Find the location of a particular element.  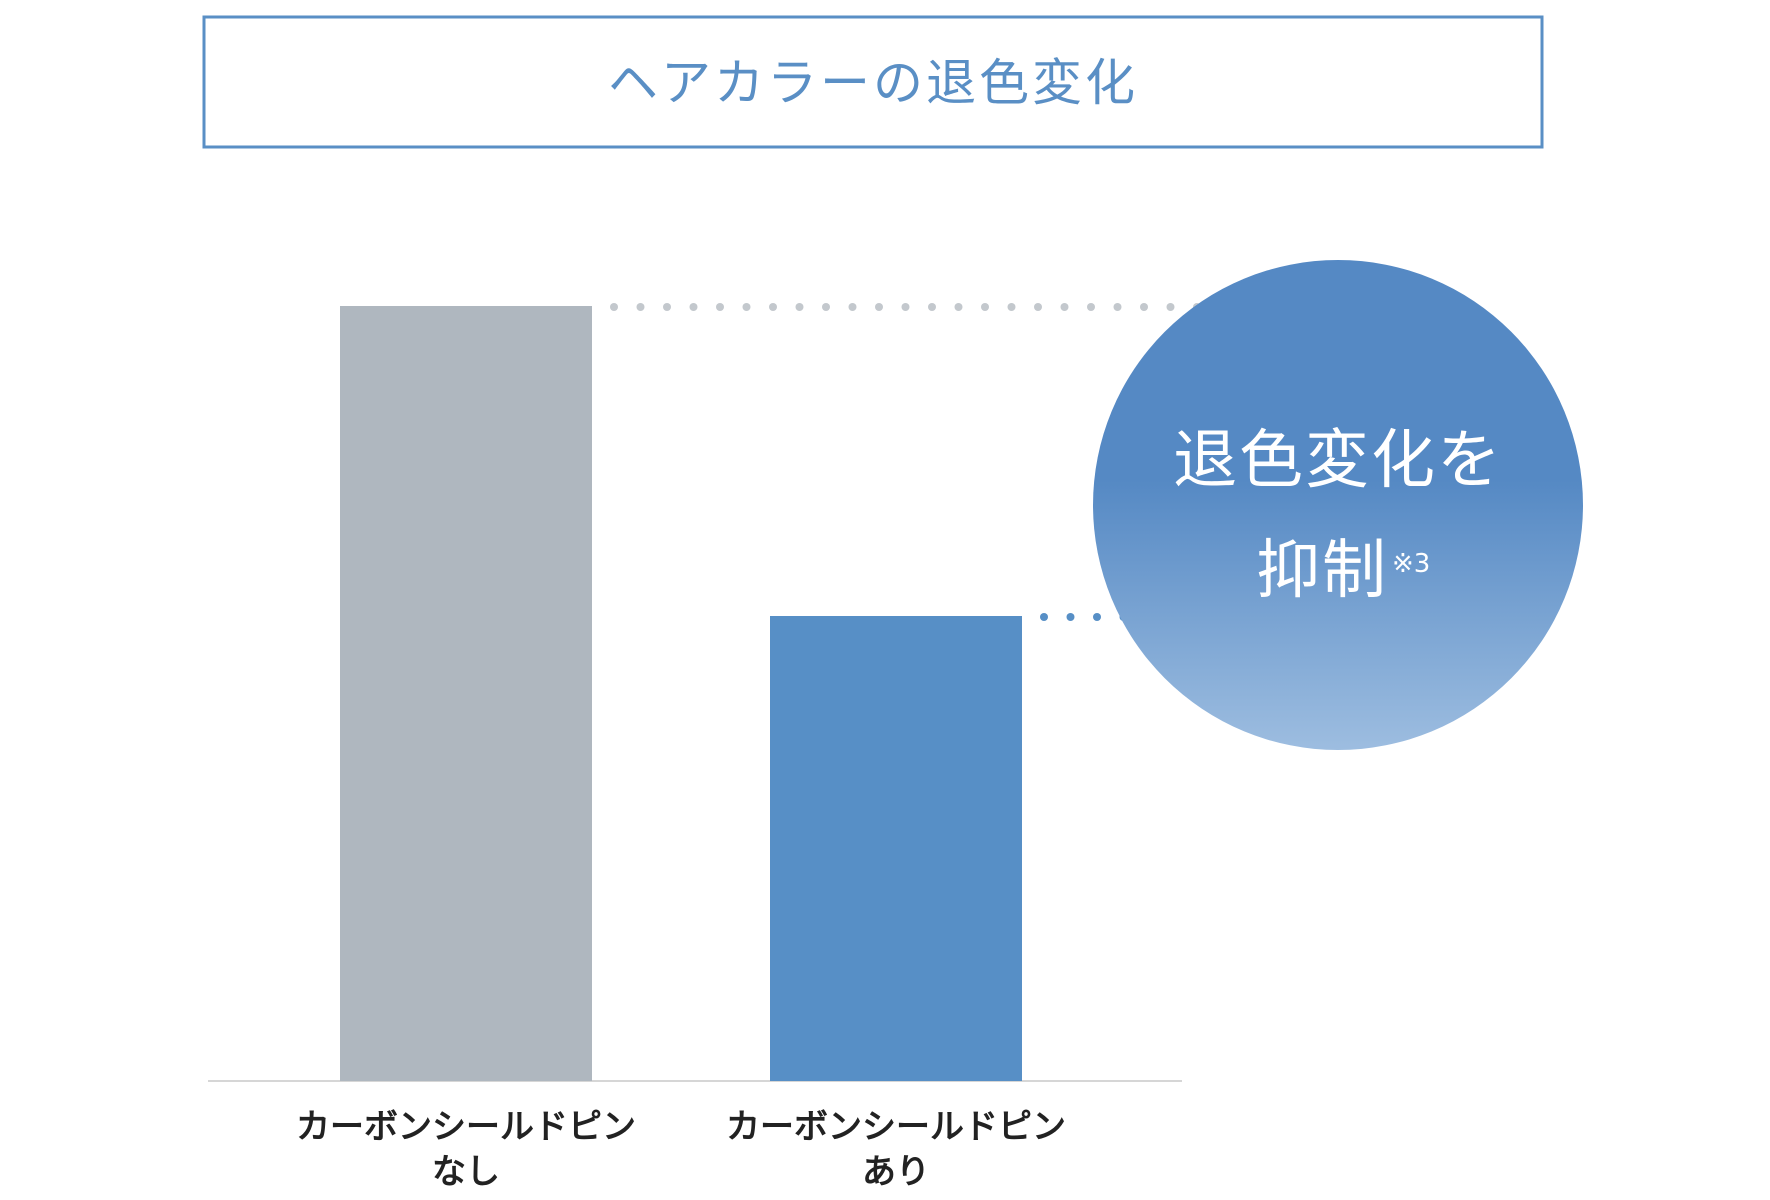

callout-note: ※3 is located at coordinates (1411, 564).